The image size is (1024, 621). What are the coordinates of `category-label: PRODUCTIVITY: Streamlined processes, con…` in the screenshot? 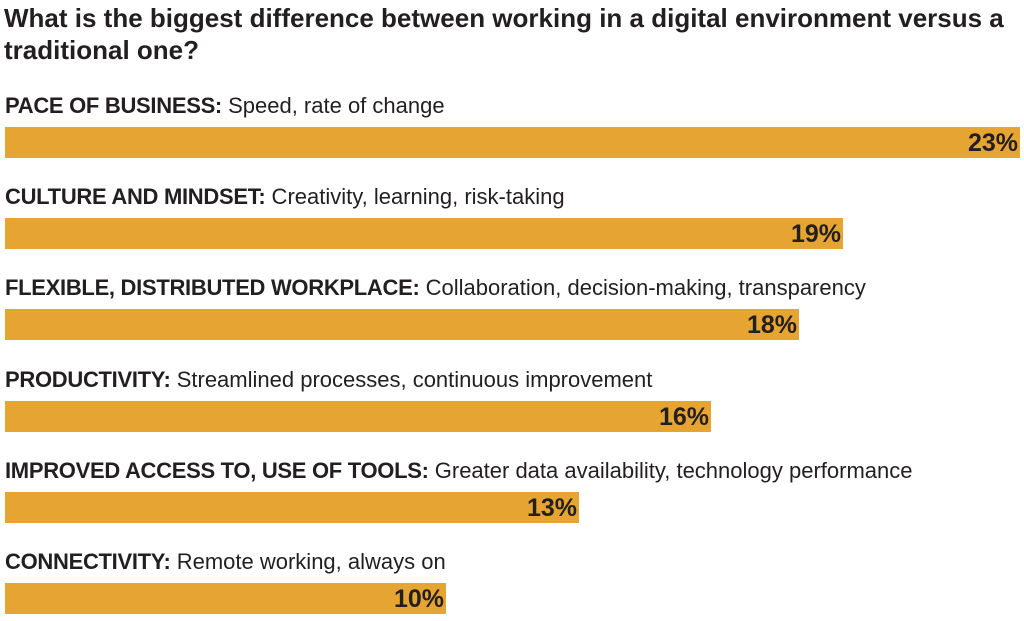 It's located at (328, 380).